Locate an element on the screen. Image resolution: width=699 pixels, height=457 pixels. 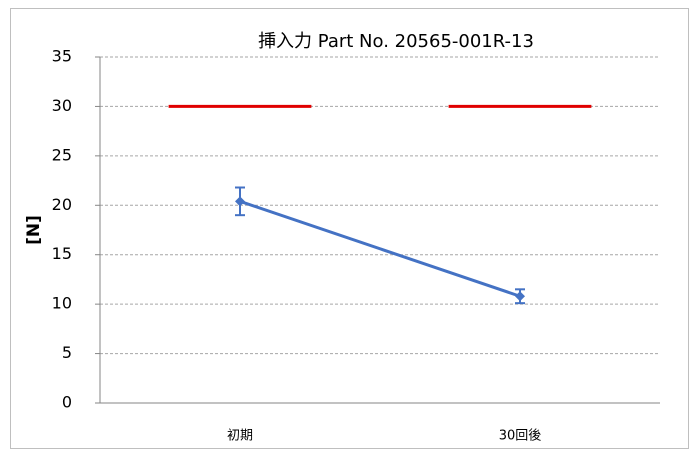
y-axis-label: [N] is located at coordinates (34, 230).